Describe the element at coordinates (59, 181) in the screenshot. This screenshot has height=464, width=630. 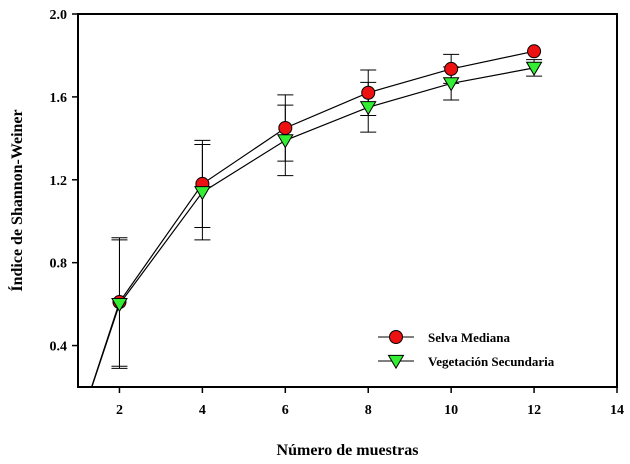
I see `y-tick-label: 1.2` at that location.